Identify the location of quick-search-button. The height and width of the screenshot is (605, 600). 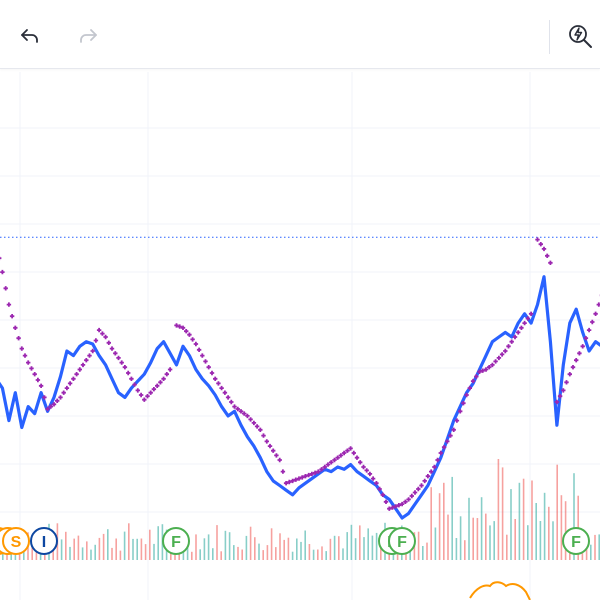
(580, 36).